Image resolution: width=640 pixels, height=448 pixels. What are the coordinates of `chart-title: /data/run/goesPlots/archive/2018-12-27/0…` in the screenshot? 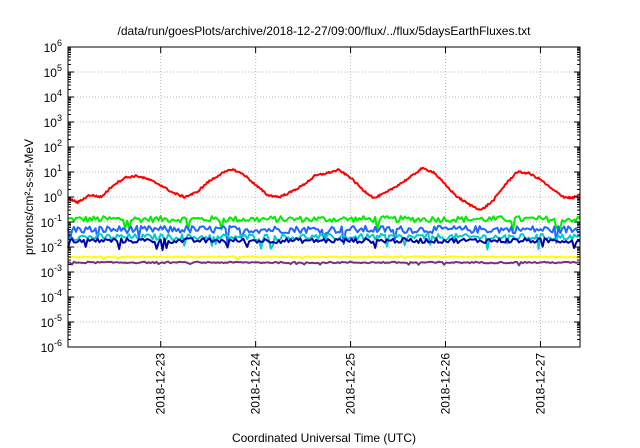 It's located at (325, 31).